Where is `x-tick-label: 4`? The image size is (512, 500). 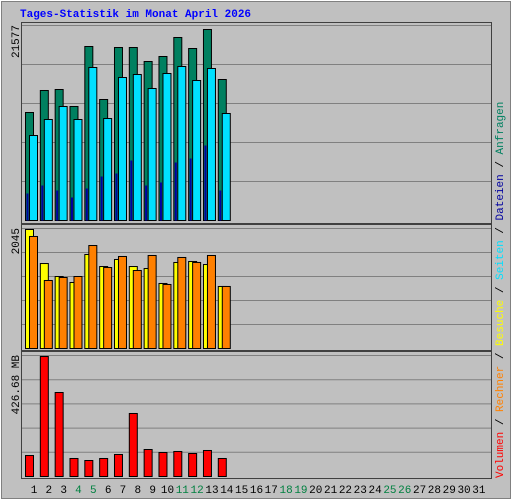
x-tick-label: 4 is located at coordinates (78, 491).